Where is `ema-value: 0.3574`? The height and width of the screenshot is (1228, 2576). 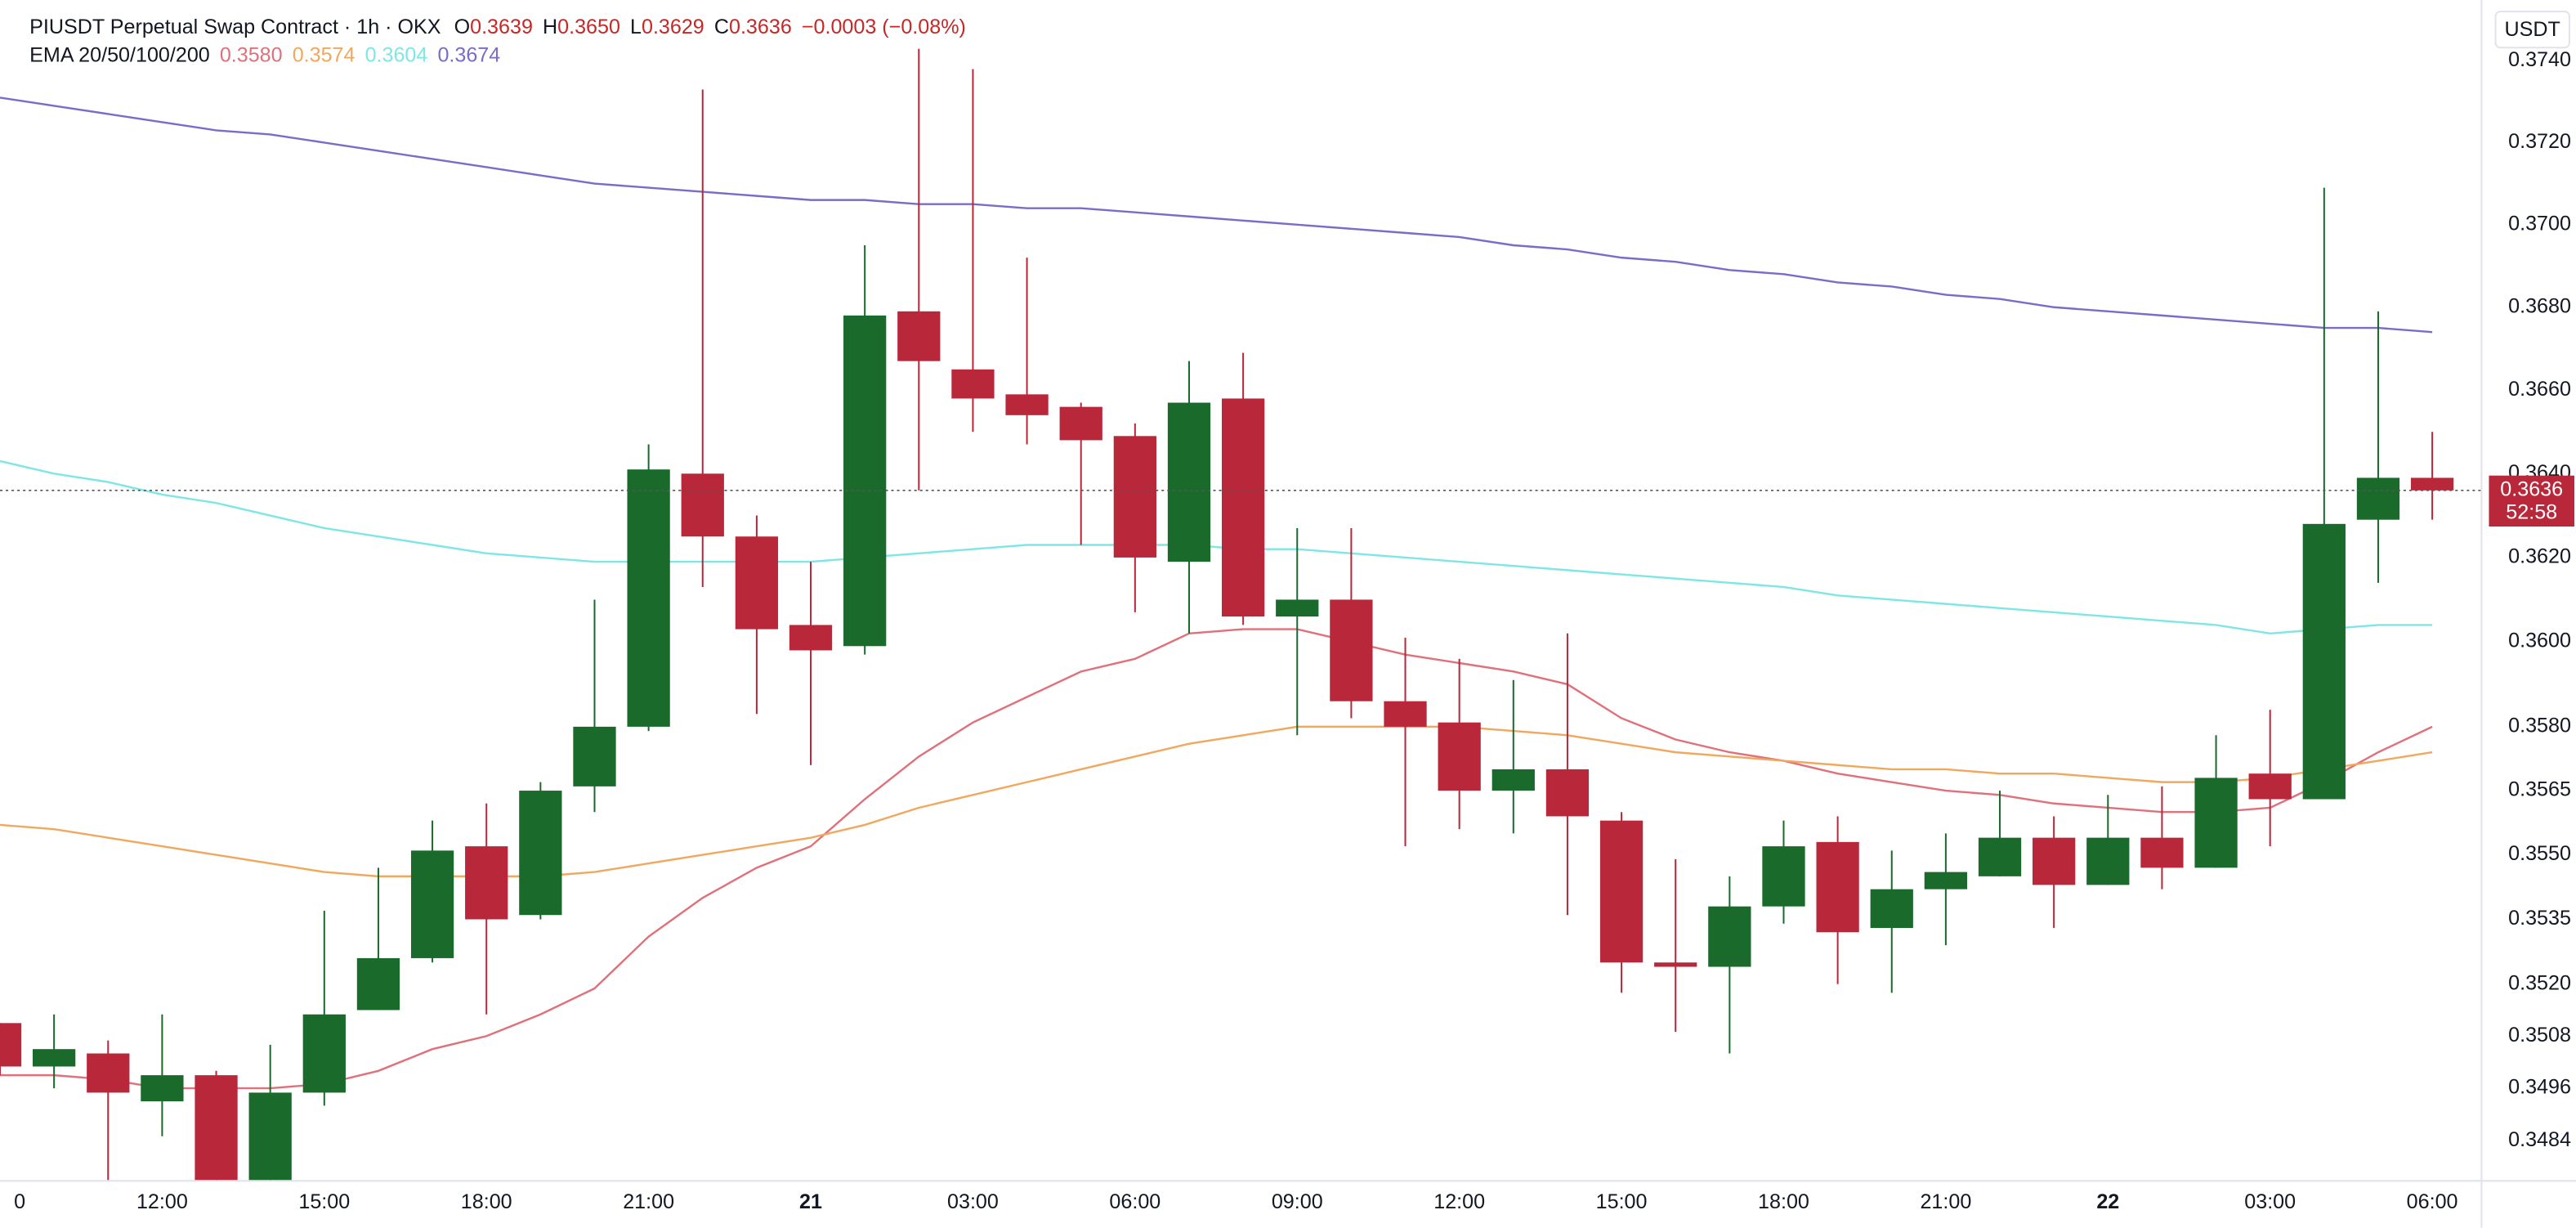 ema-value: 0.3574 is located at coordinates (324, 55).